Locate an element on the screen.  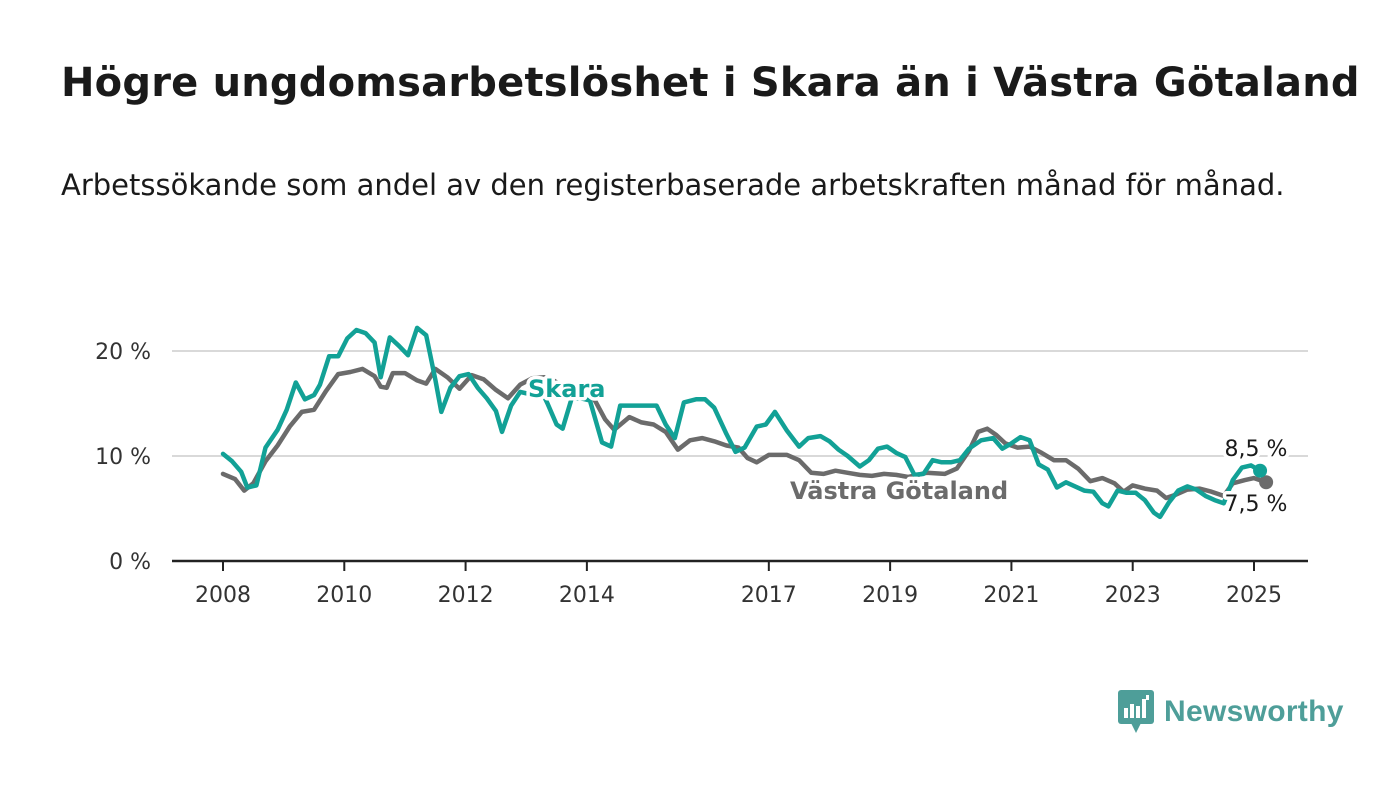
series-label-vastra-gotaland: Västra Götaland is located at coordinates (899, 491).